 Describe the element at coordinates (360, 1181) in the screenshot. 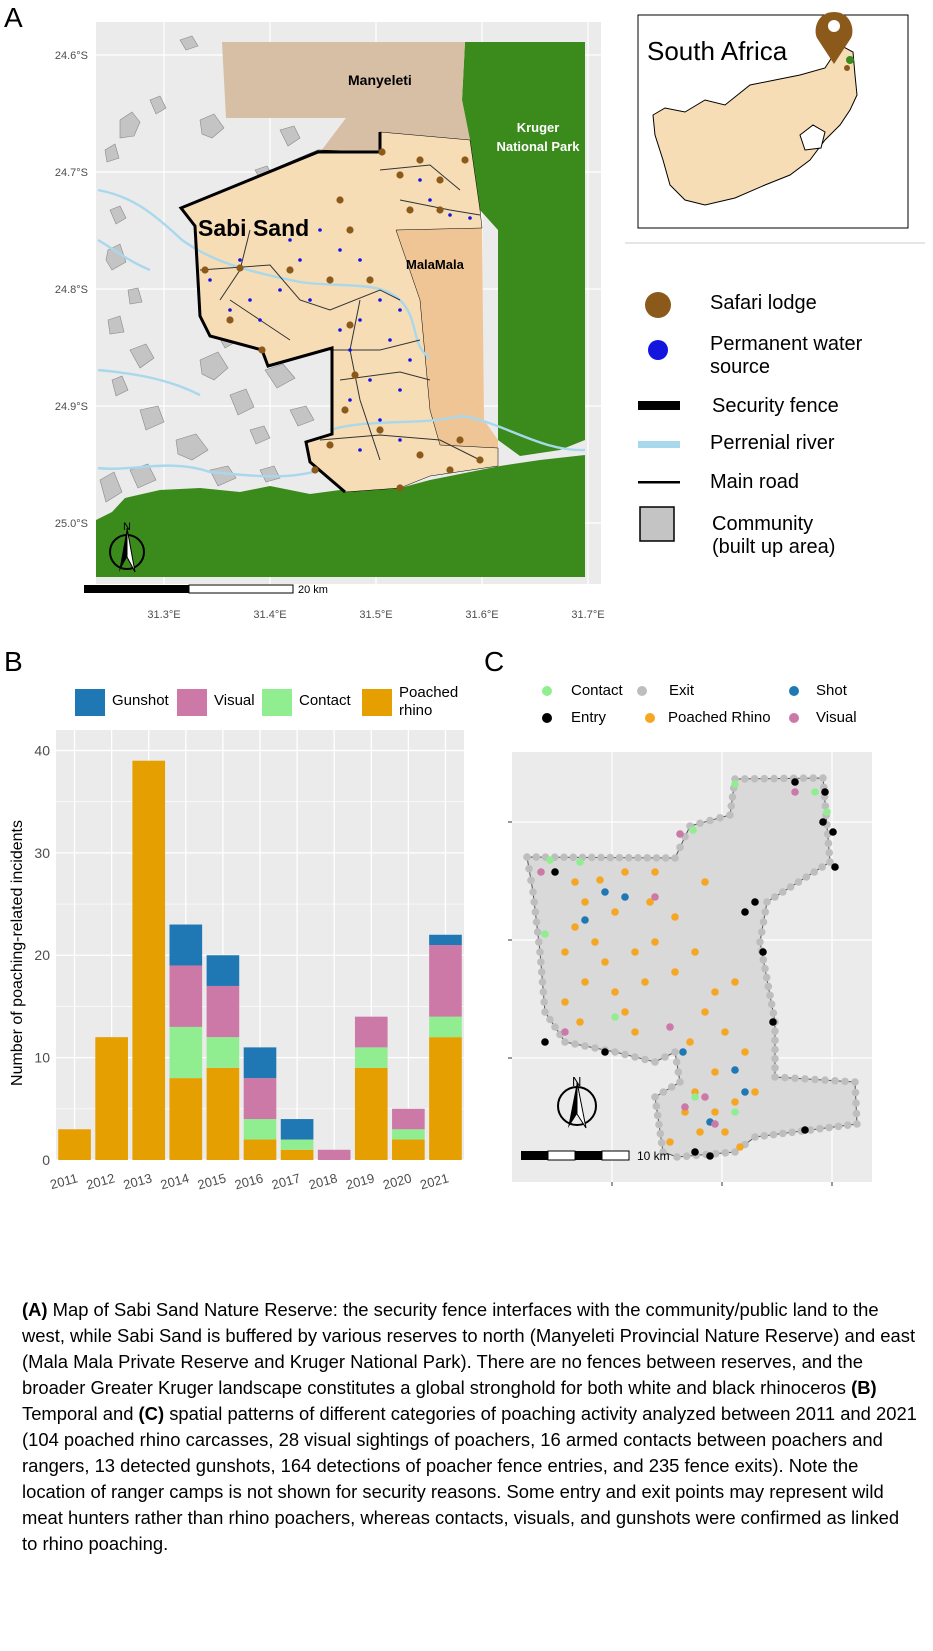

I see `x-tick-label: 2019` at that location.